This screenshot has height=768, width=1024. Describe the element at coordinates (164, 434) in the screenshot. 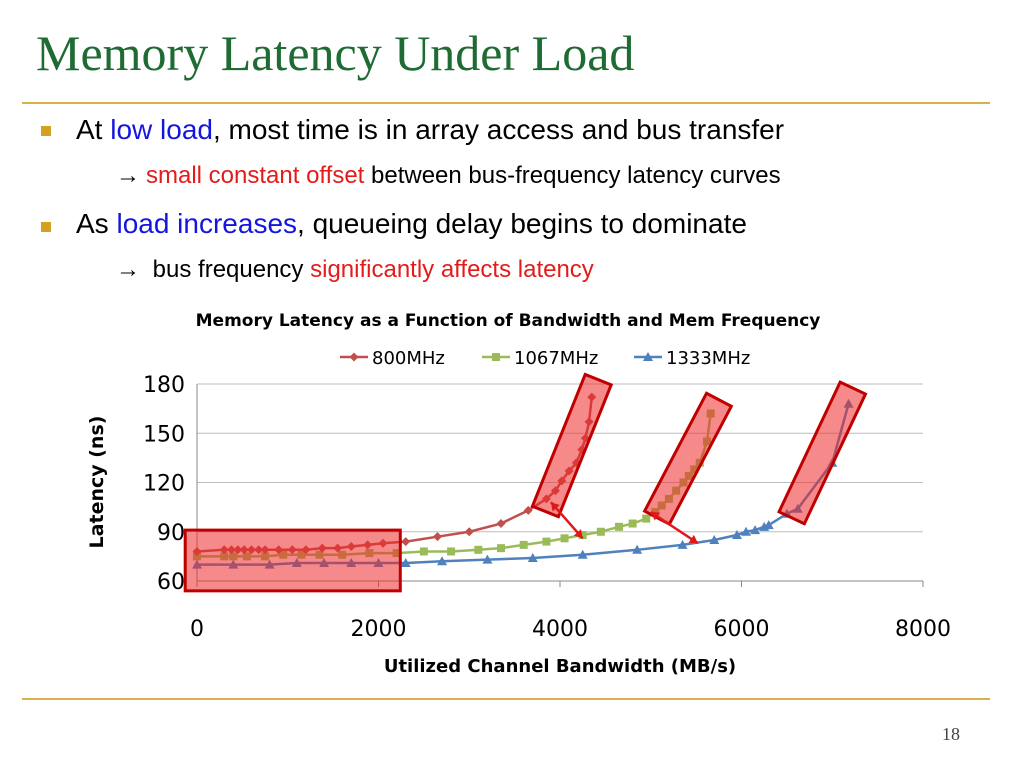

I see `y-tick-label: 150` at that location.